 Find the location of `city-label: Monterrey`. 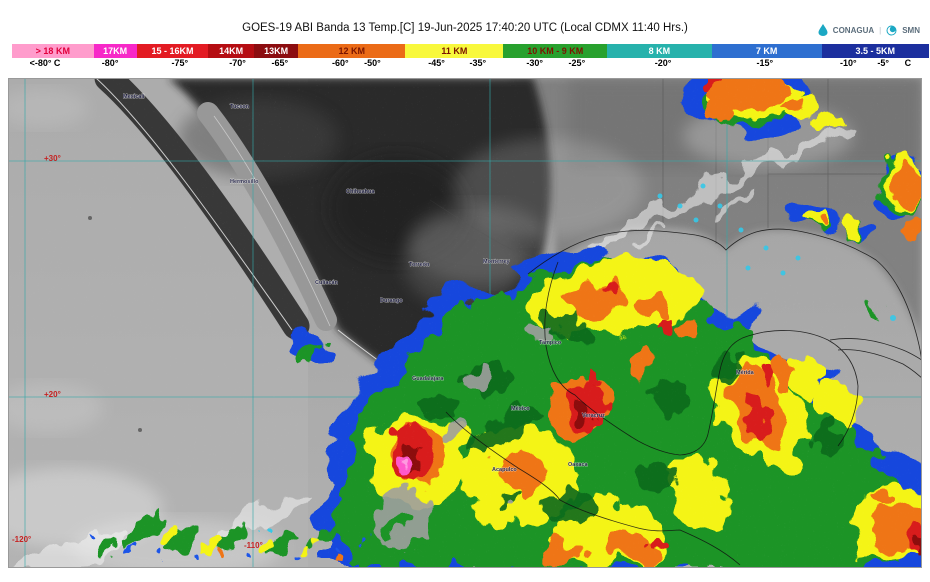

city-label: Monterrey is located at coordinates (497, 262).